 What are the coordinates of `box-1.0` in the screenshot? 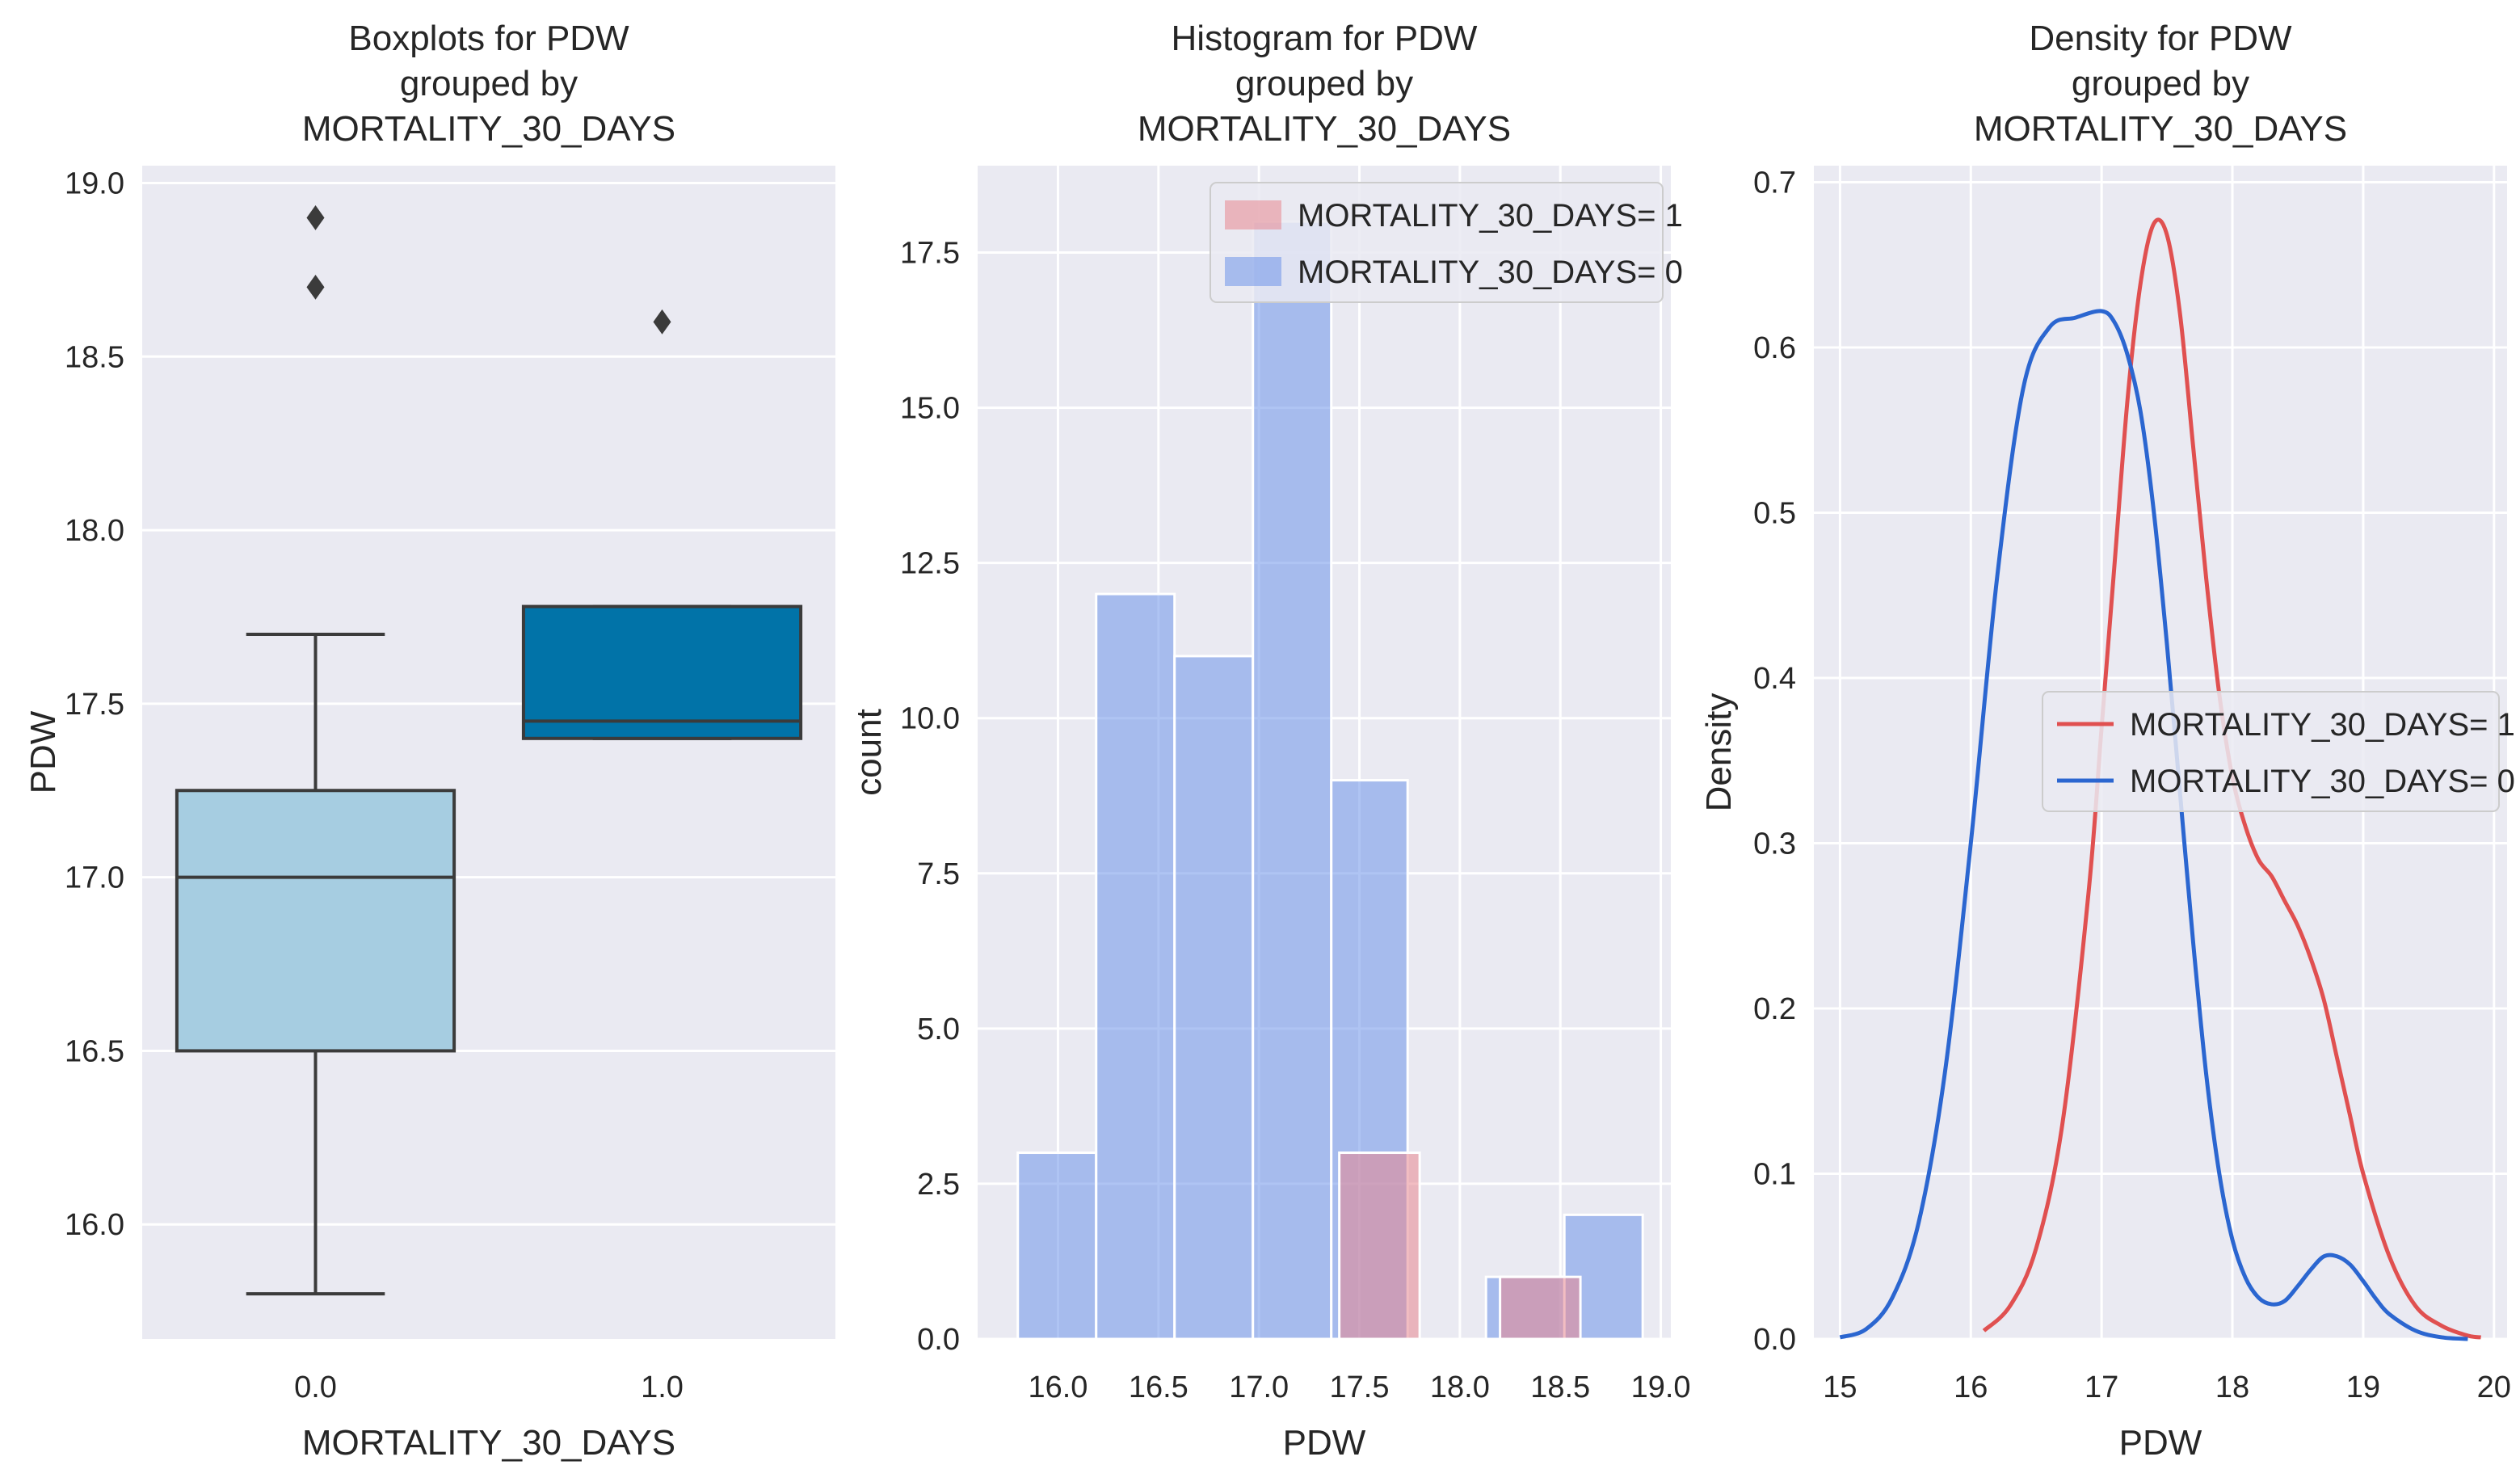 It's located at (662, 524).